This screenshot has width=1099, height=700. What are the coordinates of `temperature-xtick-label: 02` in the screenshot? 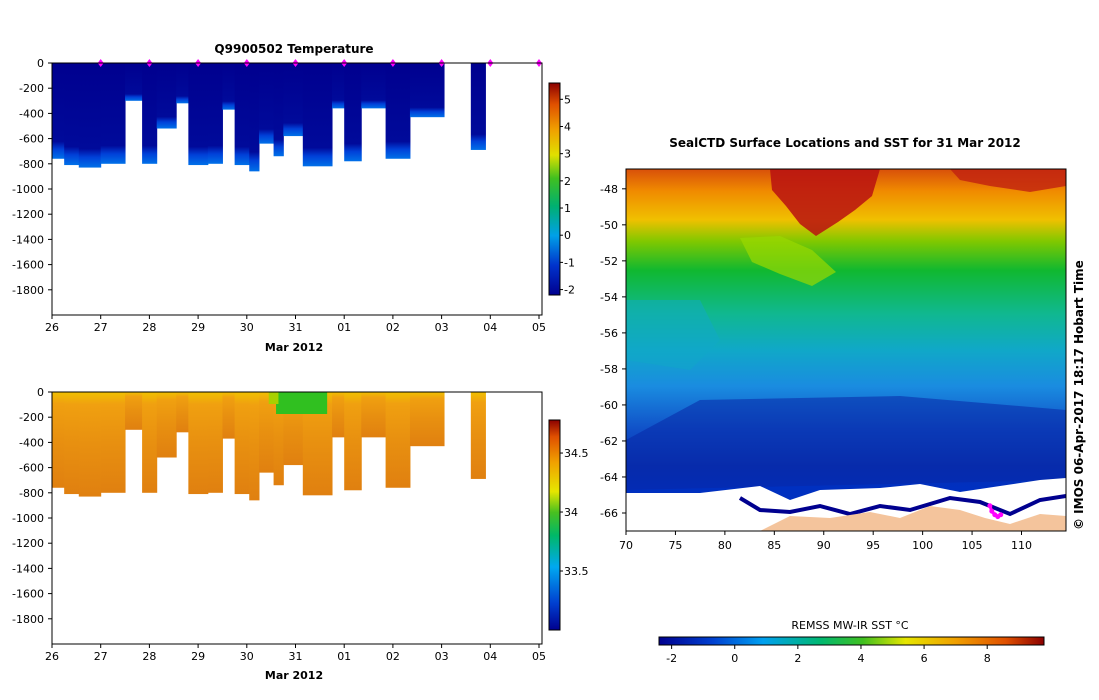 It's located at (393, 327).